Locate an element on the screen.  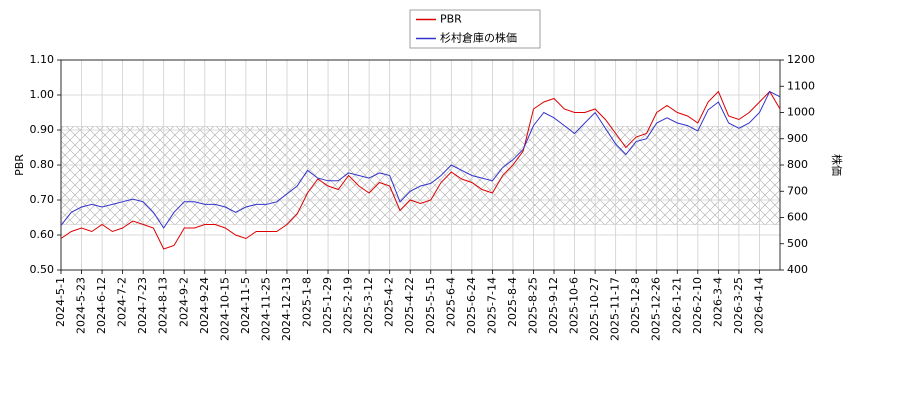
x-tick-label: 2026-3-4 is located at coordinates (717, 302).